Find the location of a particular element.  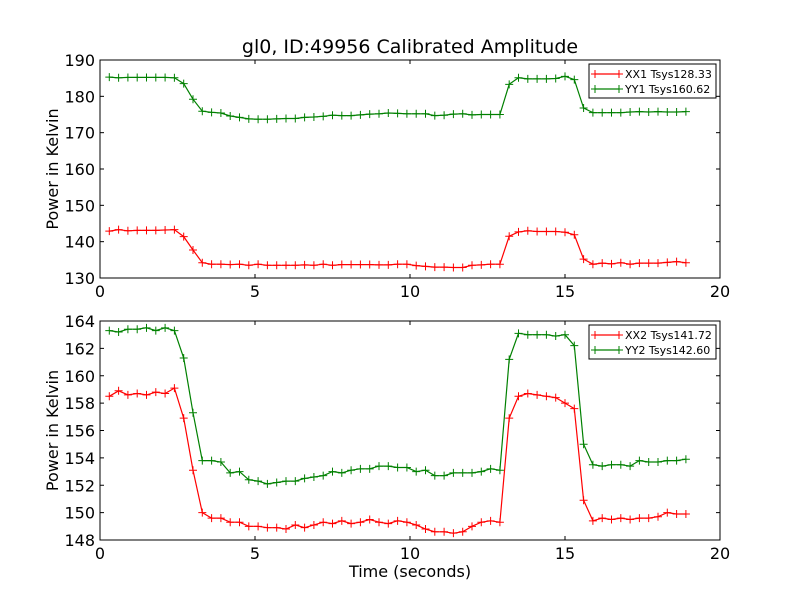

y-tick-label: 154 is located at coordinates (79, 458).